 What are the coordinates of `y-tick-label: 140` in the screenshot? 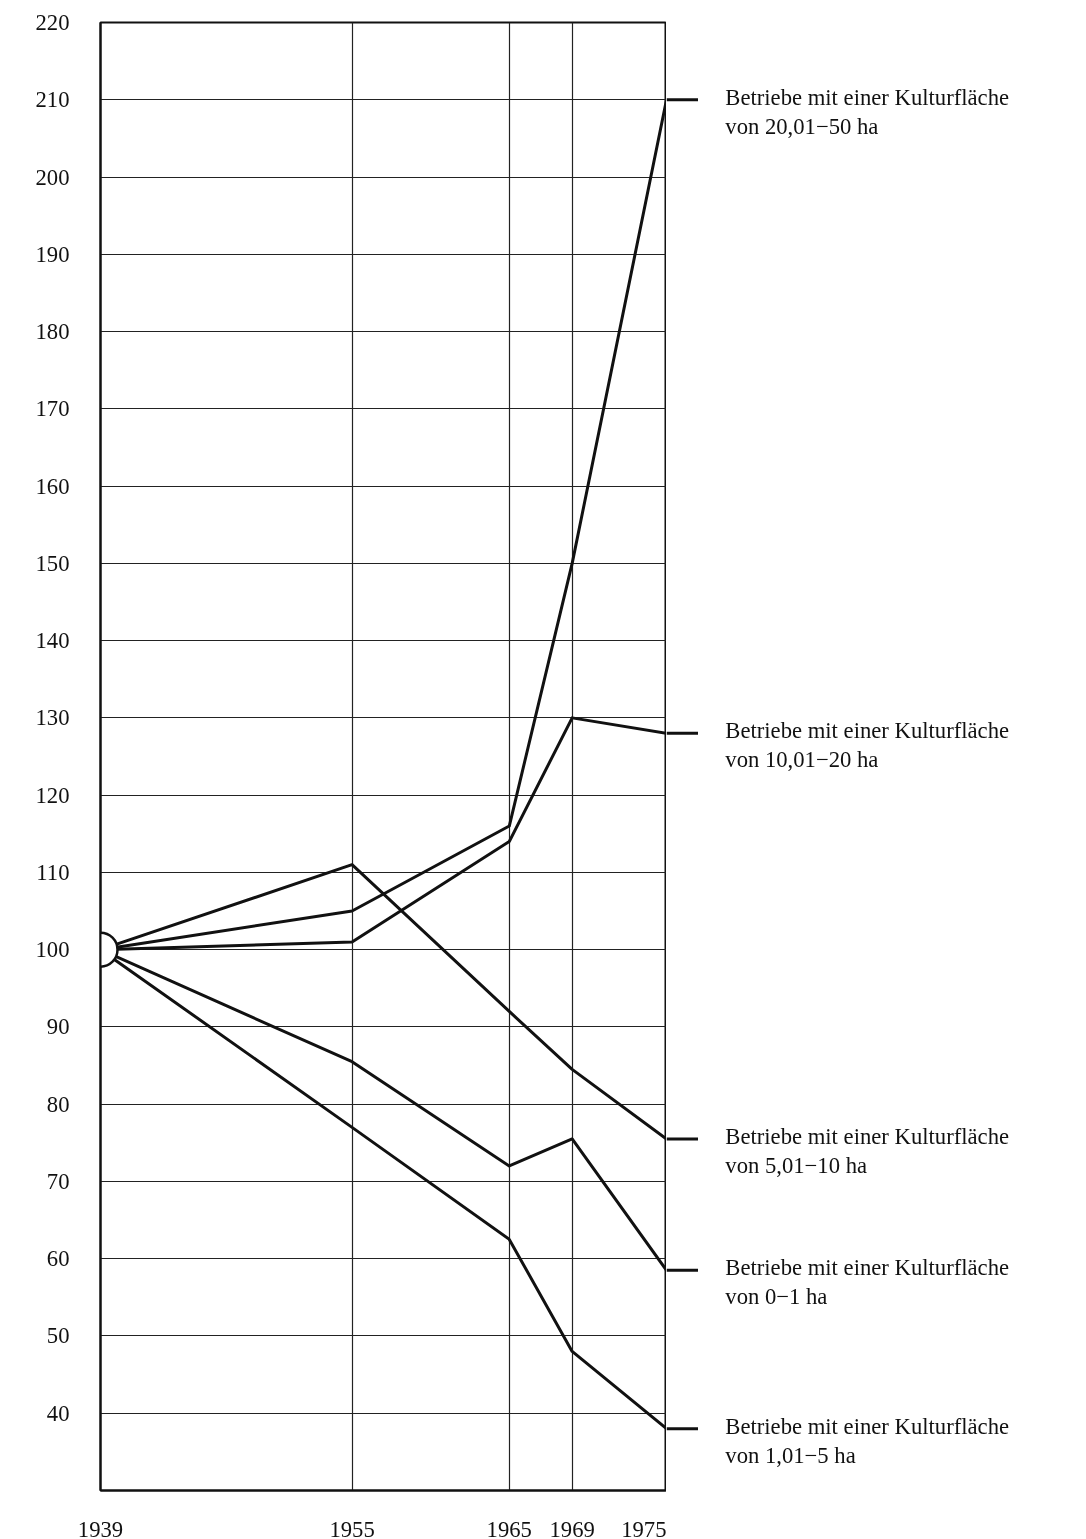 It's located at (52, 641).